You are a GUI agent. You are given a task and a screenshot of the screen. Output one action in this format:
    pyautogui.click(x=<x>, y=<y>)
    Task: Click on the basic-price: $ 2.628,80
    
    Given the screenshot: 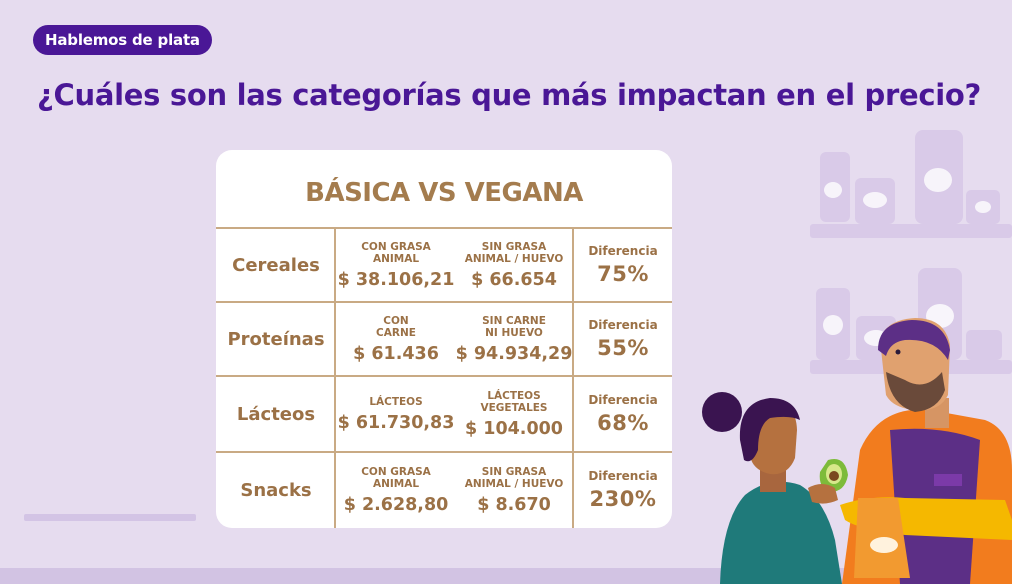 What is the action you would take?
    pyautogui.click(x=396, y=504)
    